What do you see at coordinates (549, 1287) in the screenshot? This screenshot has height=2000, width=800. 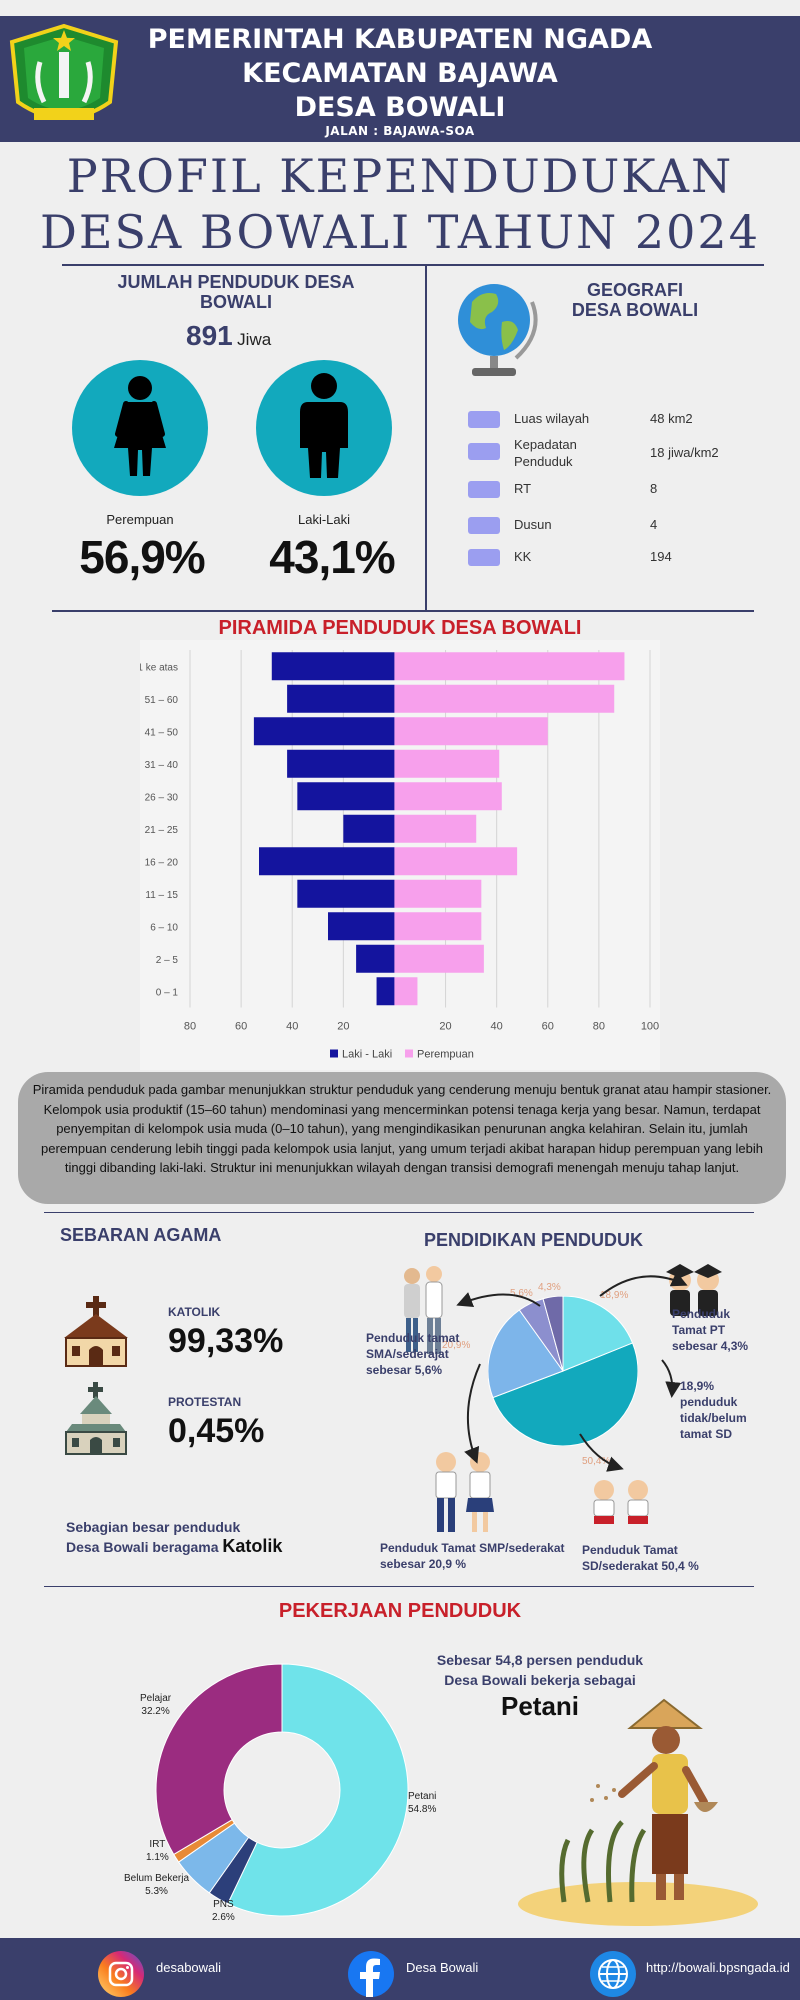 I see `edu-slice-label: 4,3%` at bounding box center [549, 1287].